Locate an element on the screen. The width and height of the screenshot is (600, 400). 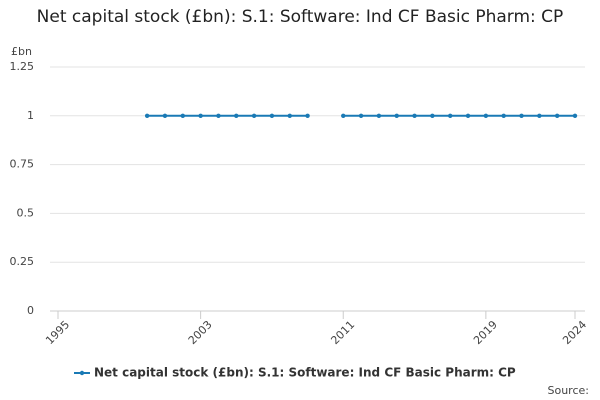
y-tick-label: 1.25 is located at coordinates (22, 66).